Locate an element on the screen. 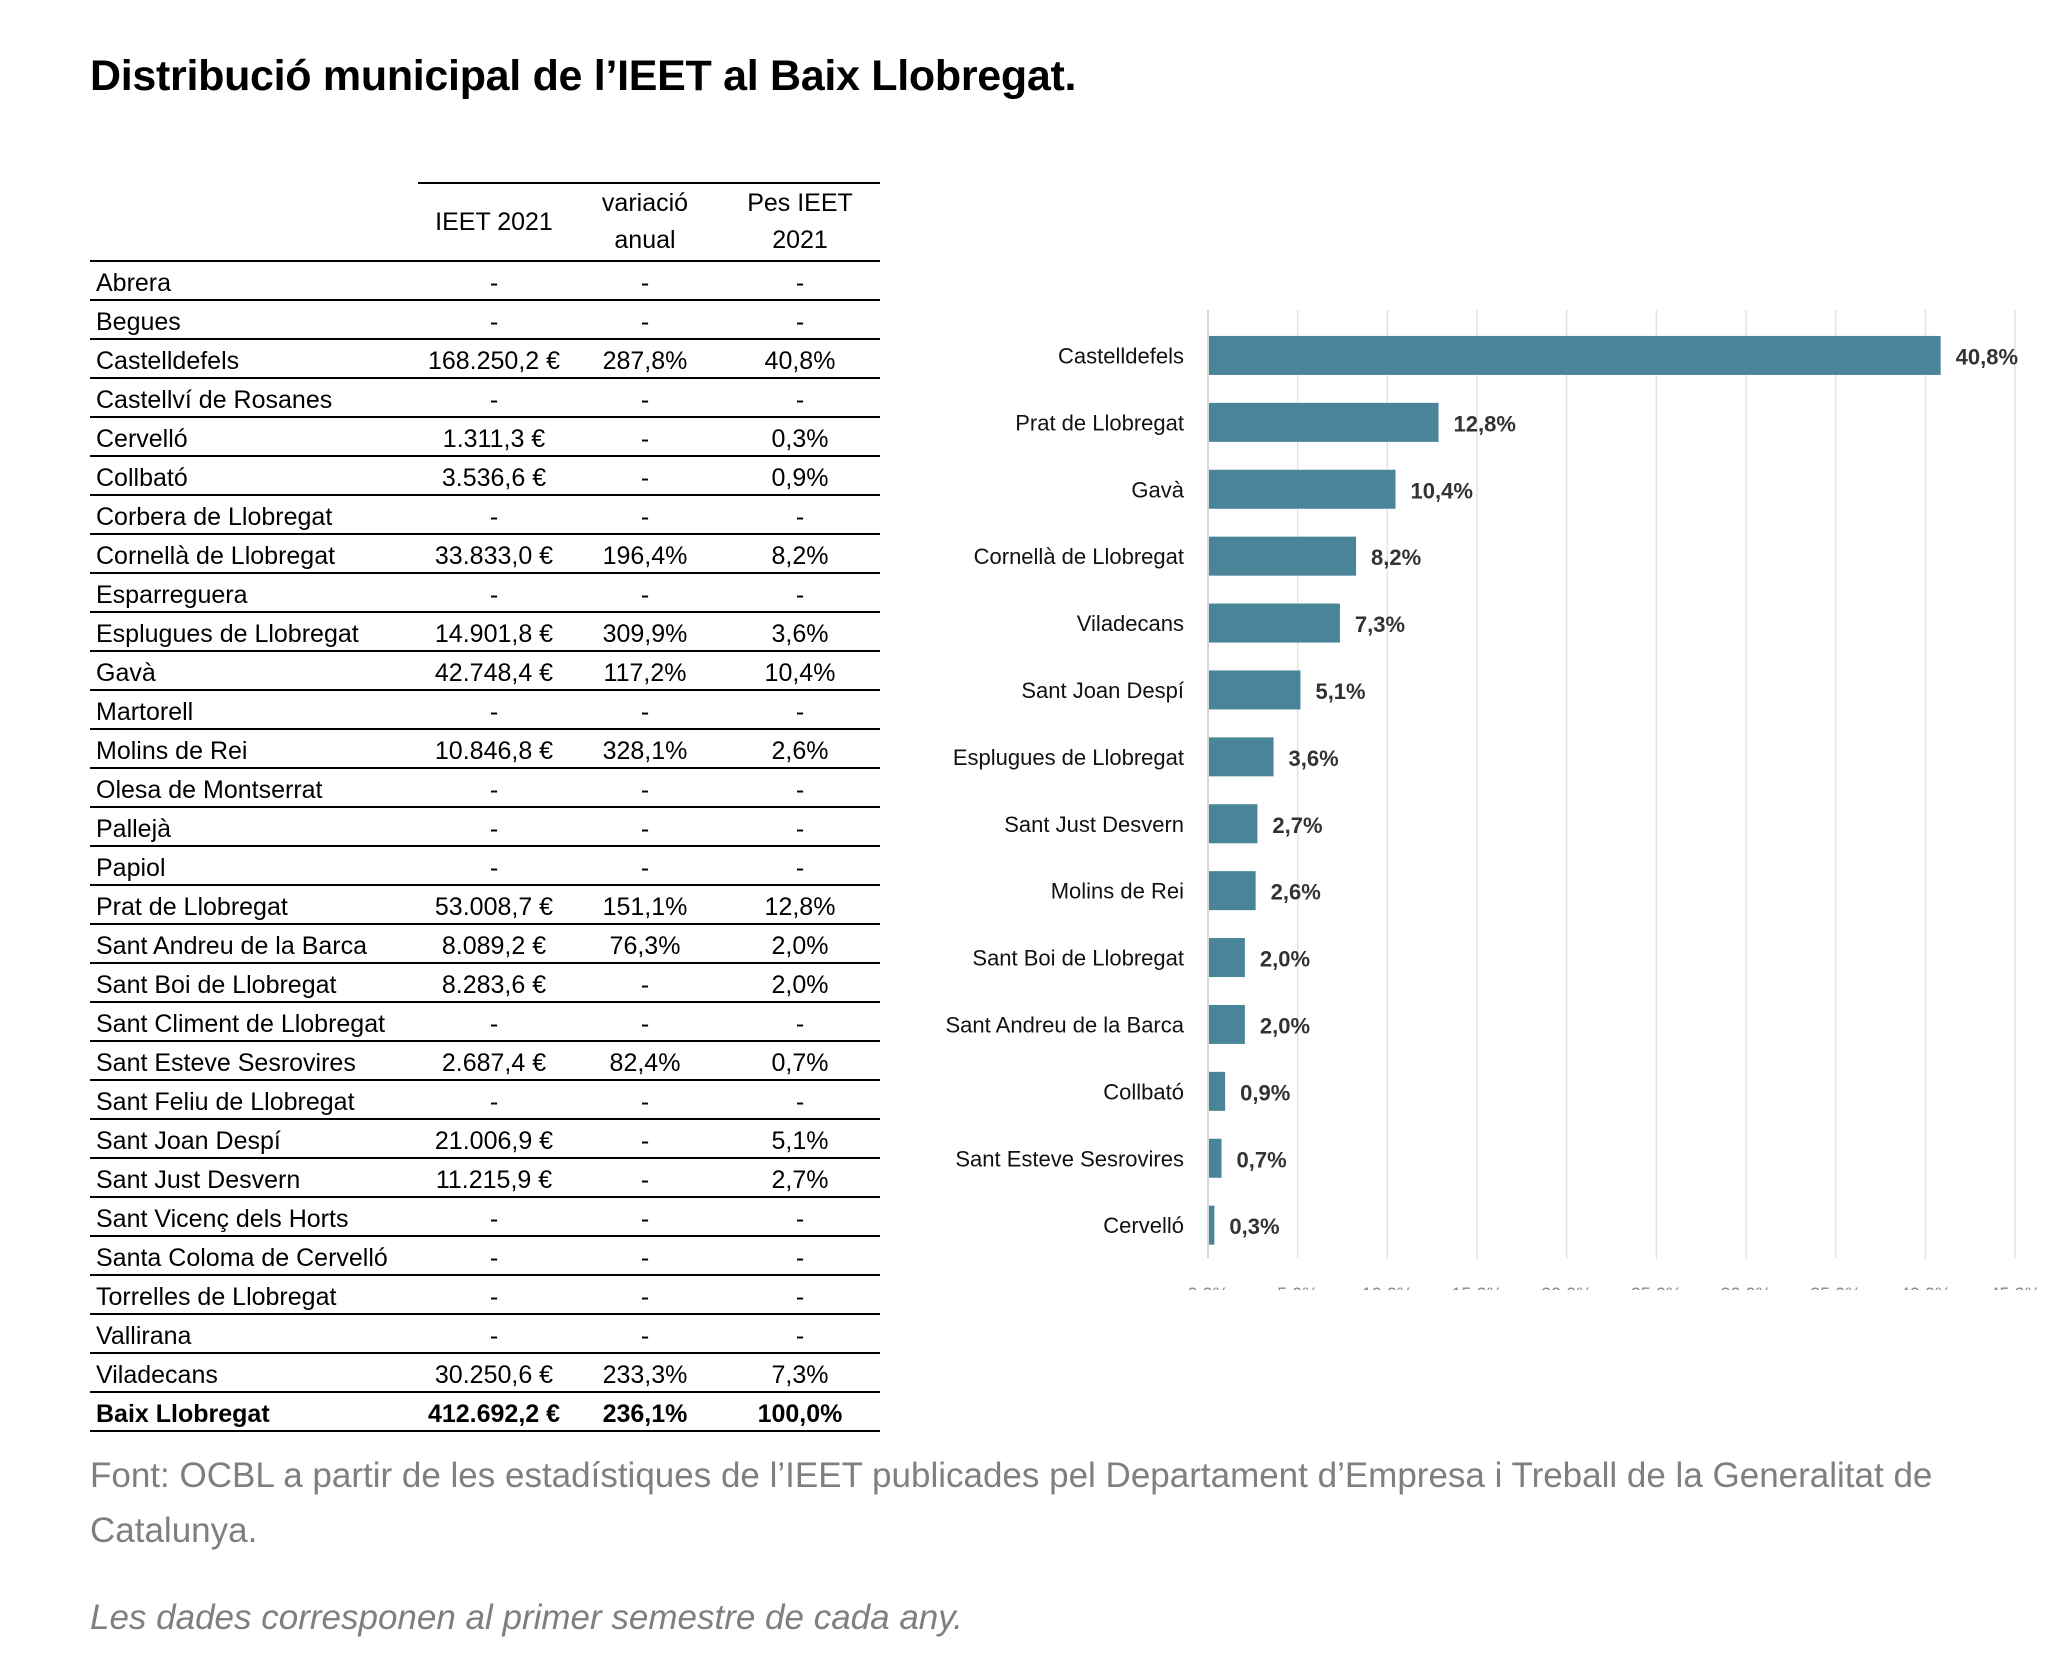 The width and height of the screenshot is (2058, 1653). table-row: Abrera - - - is located at coordinates (485, 281).